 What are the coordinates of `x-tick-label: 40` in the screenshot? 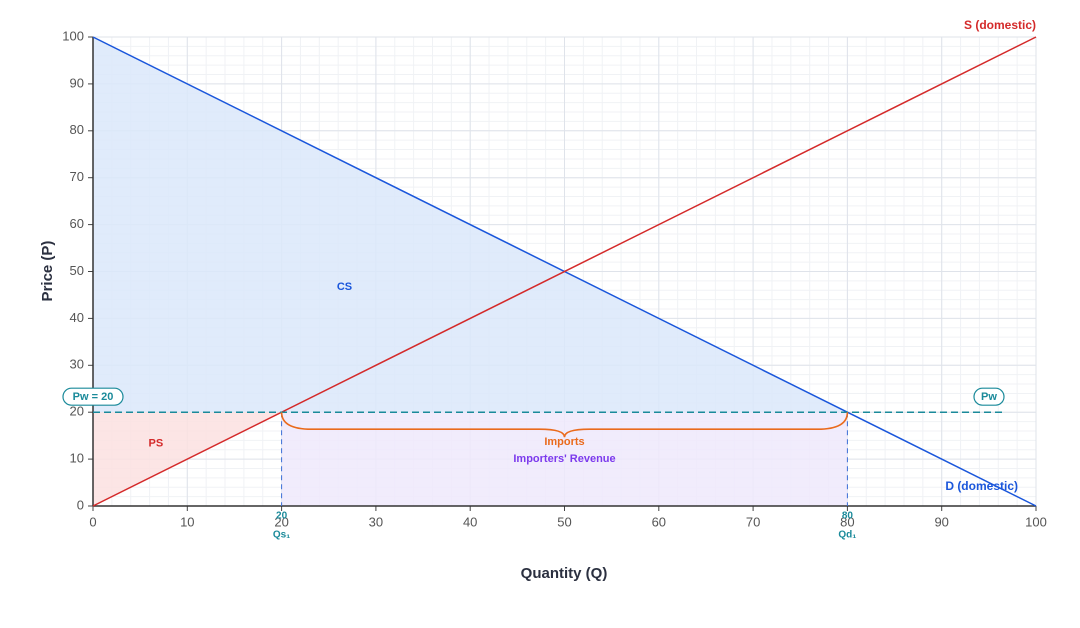 It's located at (470, 521).